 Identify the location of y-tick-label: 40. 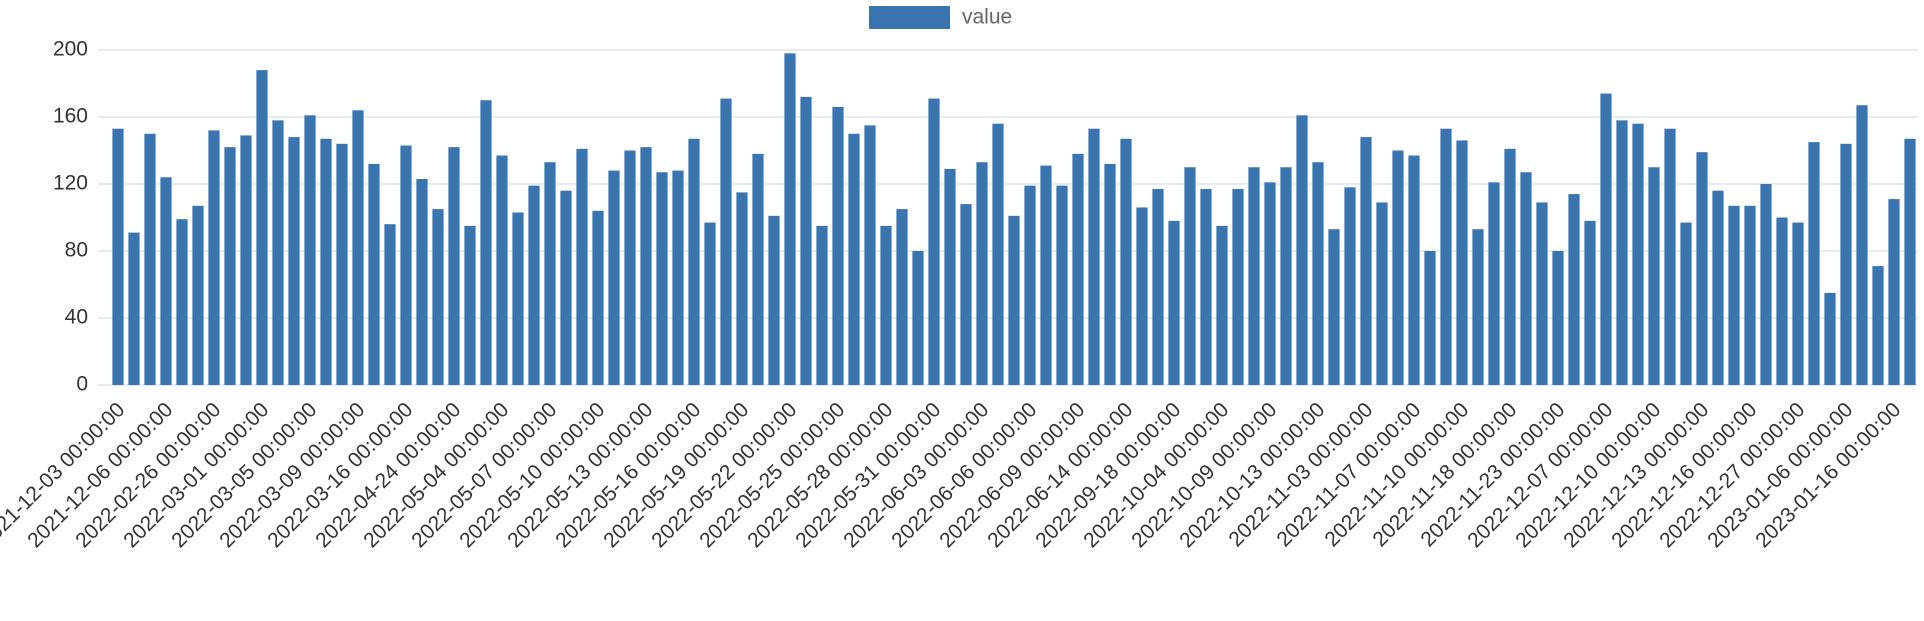
(76, 317).